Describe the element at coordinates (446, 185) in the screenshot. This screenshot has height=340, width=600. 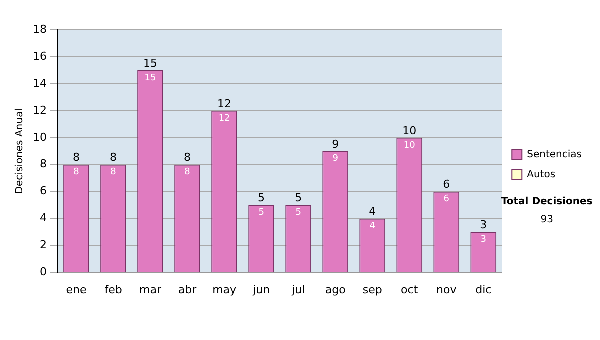
I see `total-label: 6` at that location.